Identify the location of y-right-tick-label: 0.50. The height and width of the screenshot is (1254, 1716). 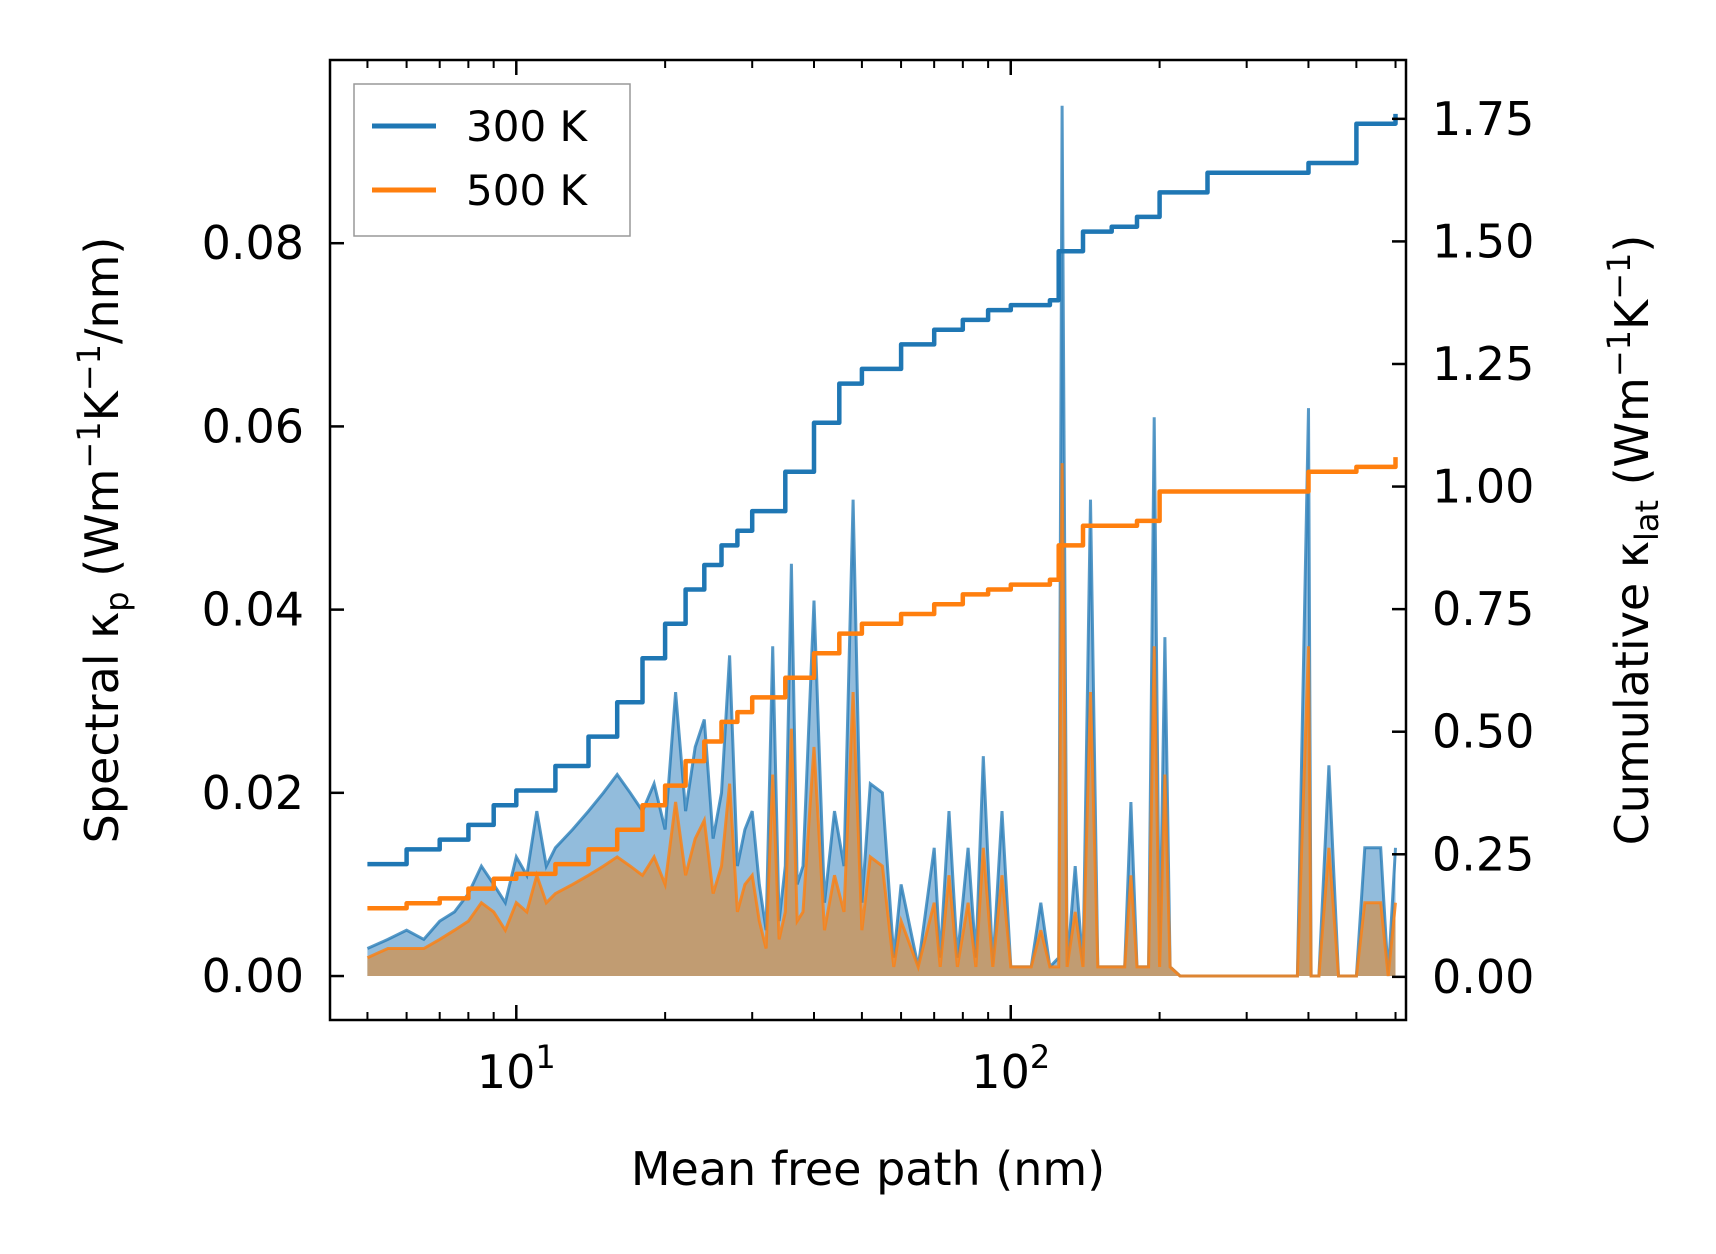
(1483, 732).